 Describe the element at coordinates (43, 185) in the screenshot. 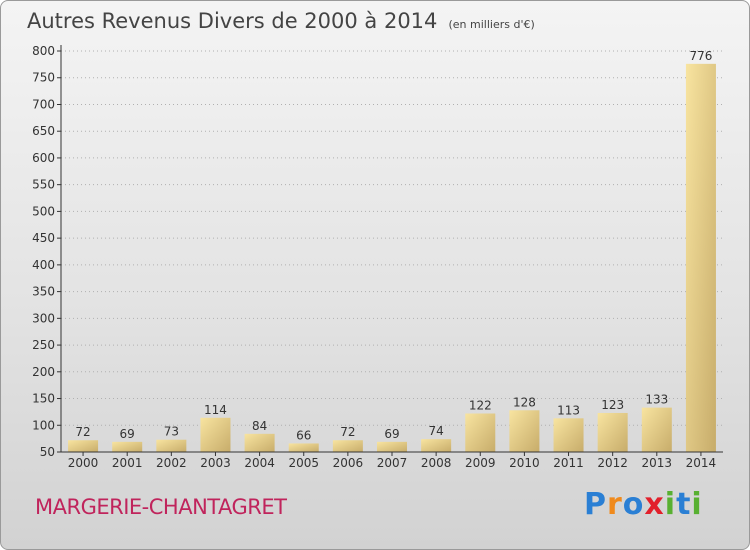

I see `y-tick-label: 550` at that location.